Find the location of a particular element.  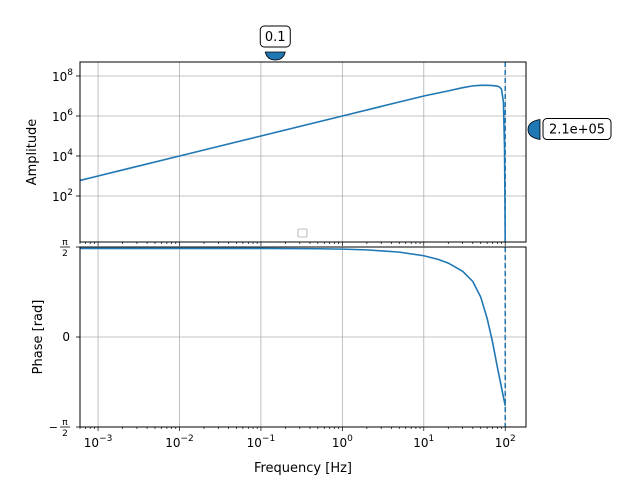

phase-ytick-label: 0 is located at coordinates (66, 337).